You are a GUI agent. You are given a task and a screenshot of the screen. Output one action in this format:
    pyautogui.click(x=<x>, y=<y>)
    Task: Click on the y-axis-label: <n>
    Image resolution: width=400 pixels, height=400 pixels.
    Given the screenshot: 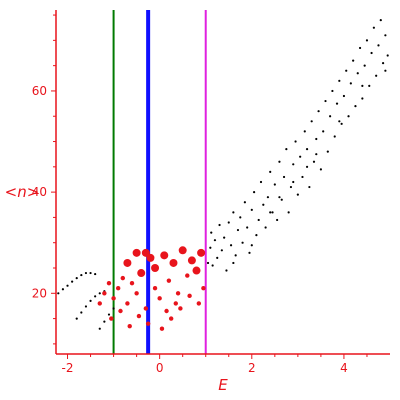 What is the action you would take?
    pyautogui.click(x=22, y=192)
    